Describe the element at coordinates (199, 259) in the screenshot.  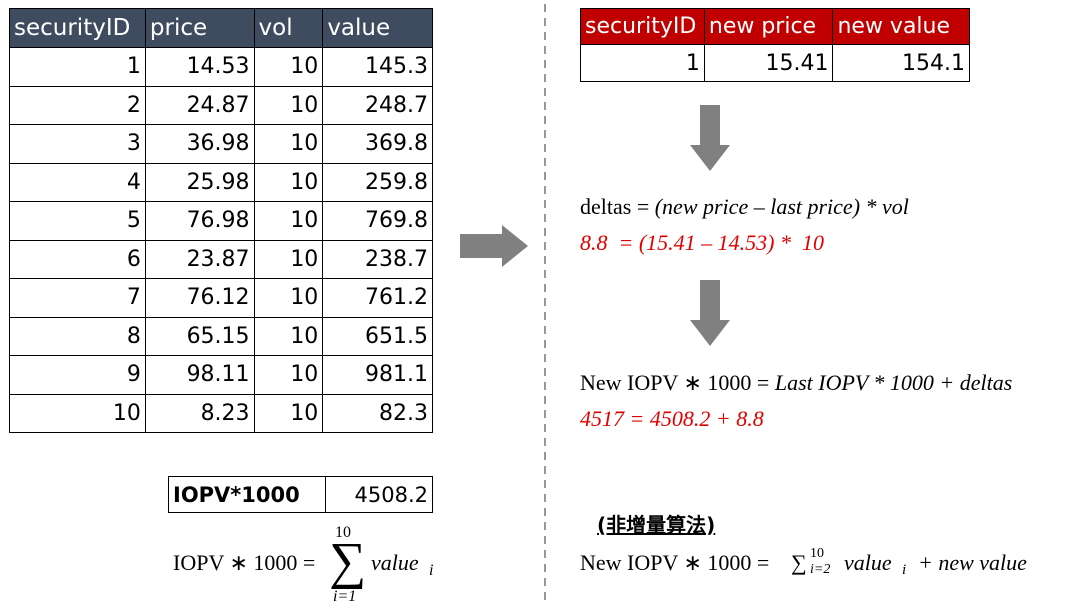
I see `cell: 23.87` at that location.